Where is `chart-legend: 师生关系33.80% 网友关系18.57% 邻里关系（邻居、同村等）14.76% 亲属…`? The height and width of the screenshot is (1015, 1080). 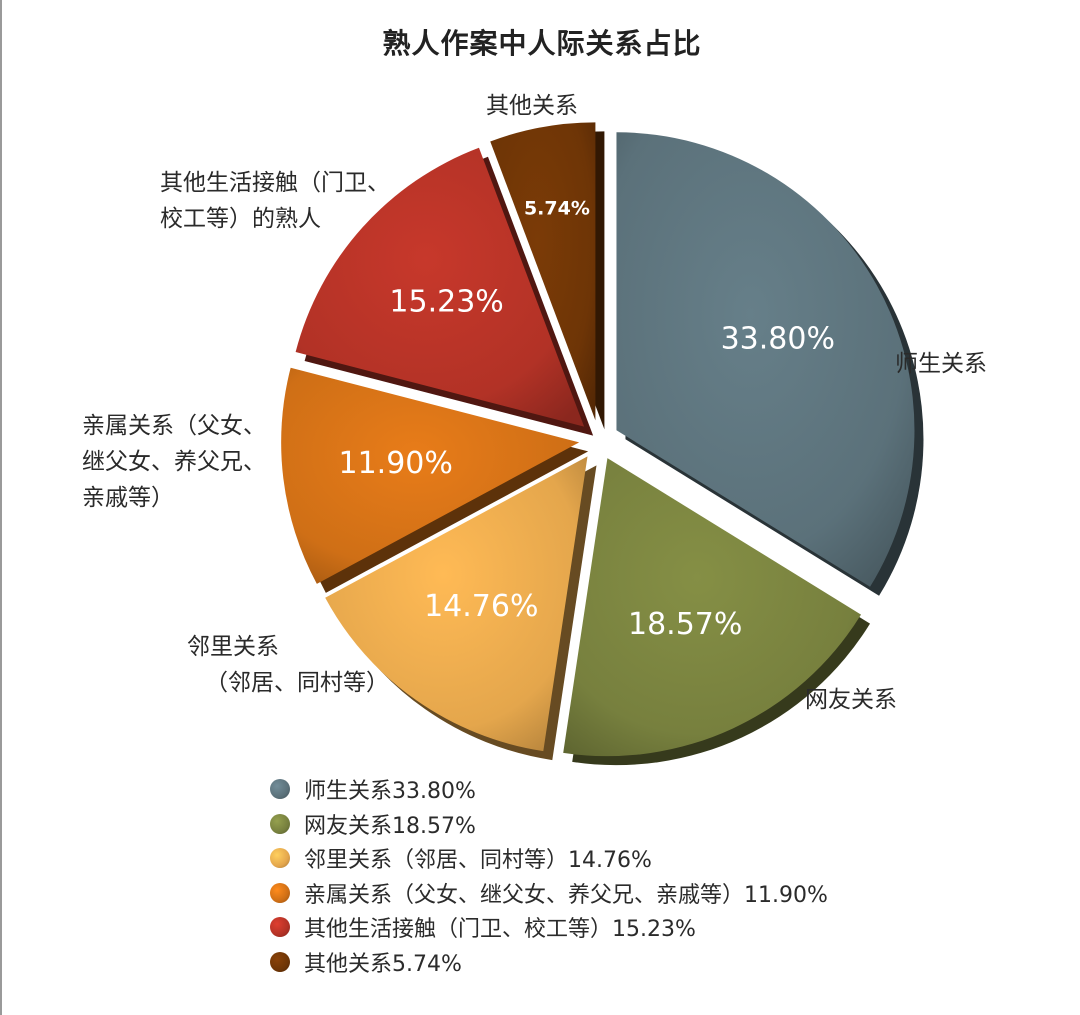 chart-legend: 师生关系33.80% 网友关系18.57% 邻里关系（邻居、同村等）14.76% 亲属… is located at coordinates (549, 875).